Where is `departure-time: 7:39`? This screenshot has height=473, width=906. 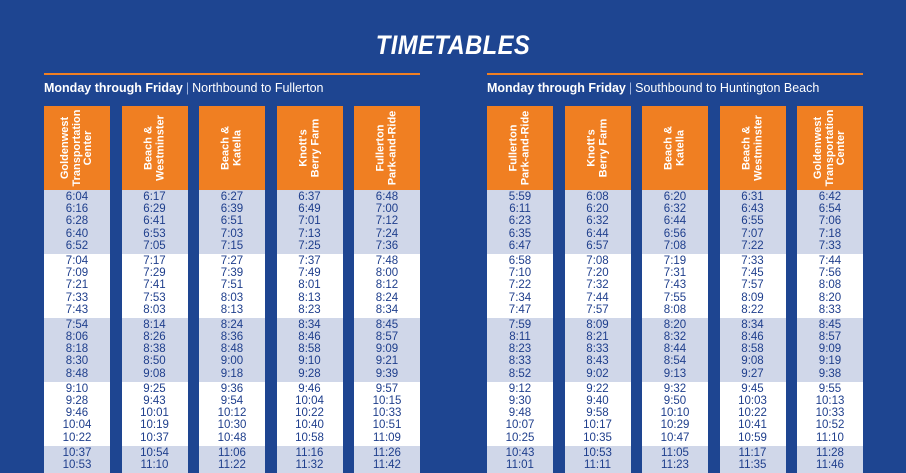
departure-time: 7:39 is located at coordinates (232, 273).